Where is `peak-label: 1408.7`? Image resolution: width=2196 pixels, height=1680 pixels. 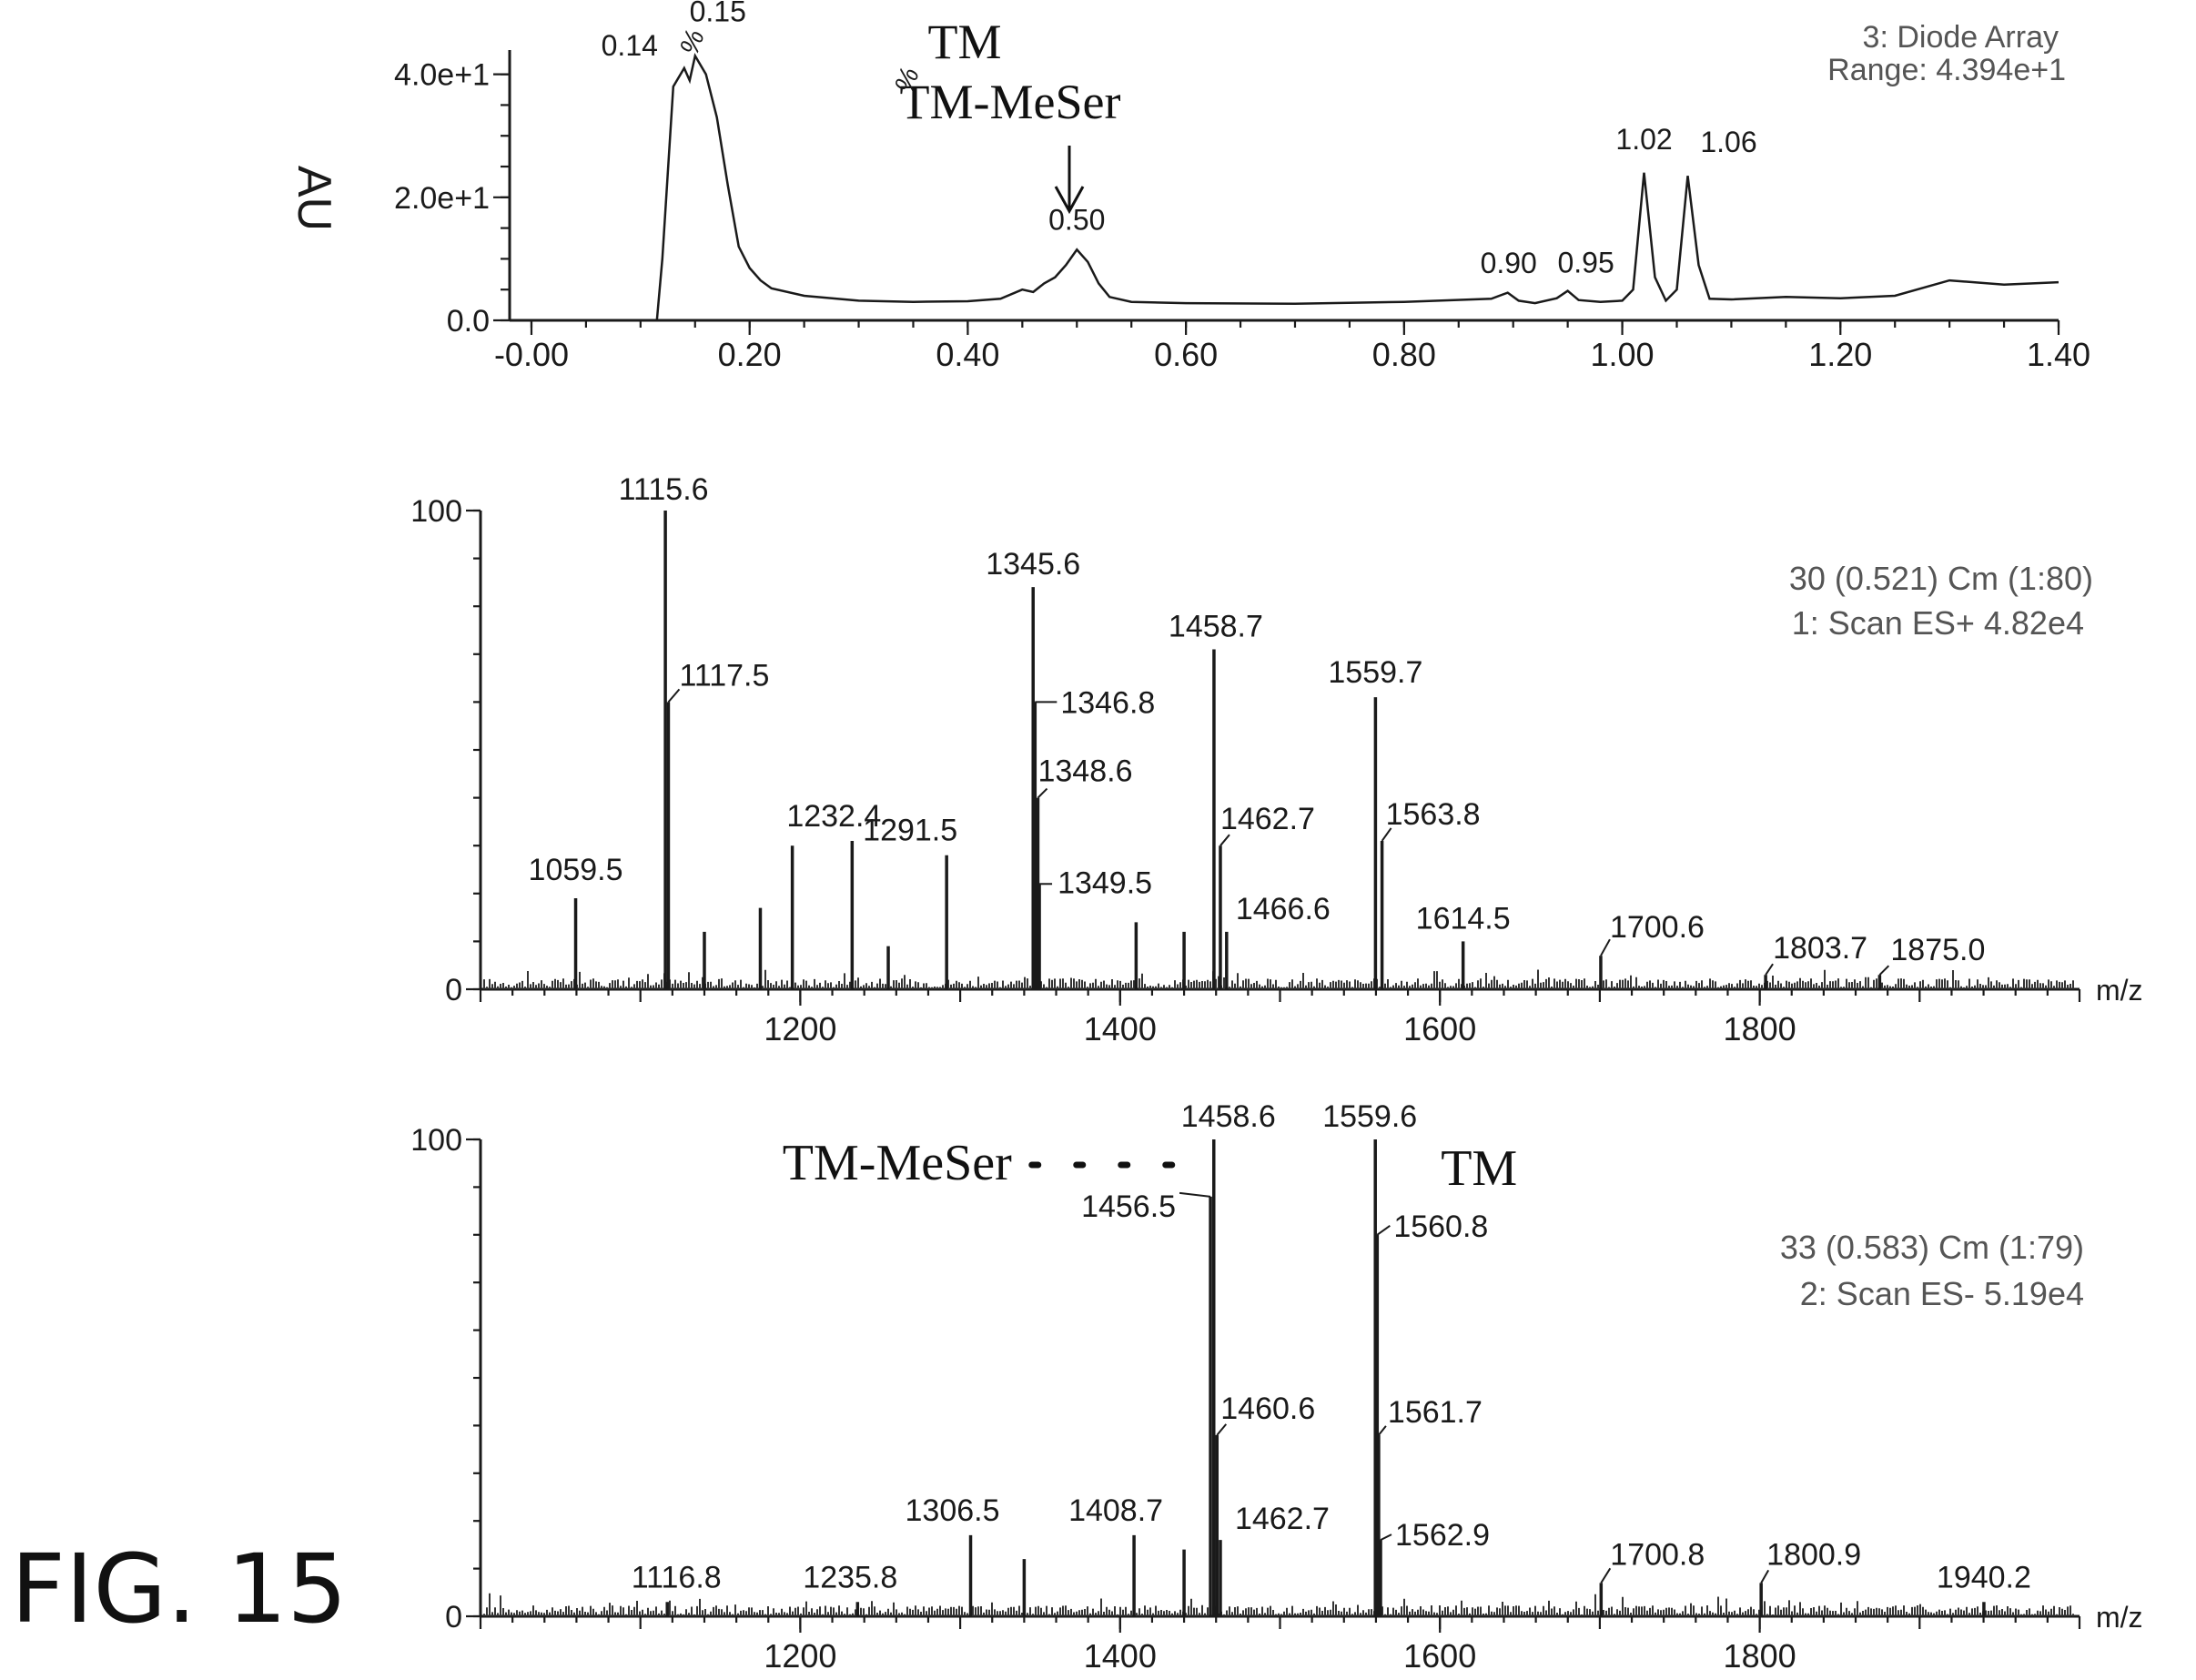 peak-label: 1408.7 is located at coordinates (1115, 1511).